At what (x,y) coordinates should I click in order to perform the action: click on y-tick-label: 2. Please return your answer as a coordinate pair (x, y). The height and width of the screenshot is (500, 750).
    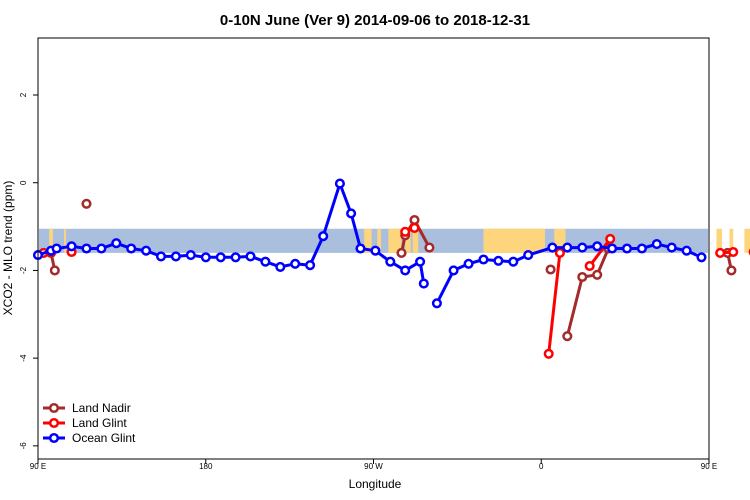
    Looking at the image, I should click on (23, 94).